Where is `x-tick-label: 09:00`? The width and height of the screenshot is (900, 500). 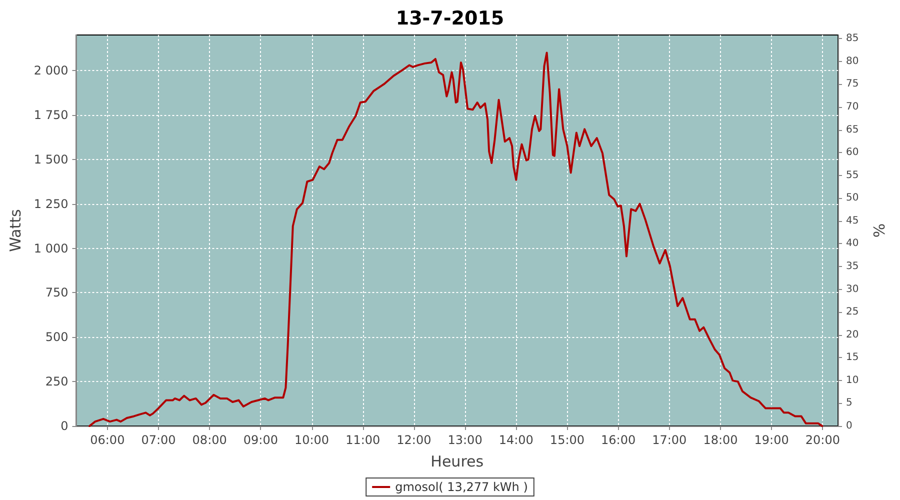
x-tick-label: 09:00 is located at coordinates (260, 440).